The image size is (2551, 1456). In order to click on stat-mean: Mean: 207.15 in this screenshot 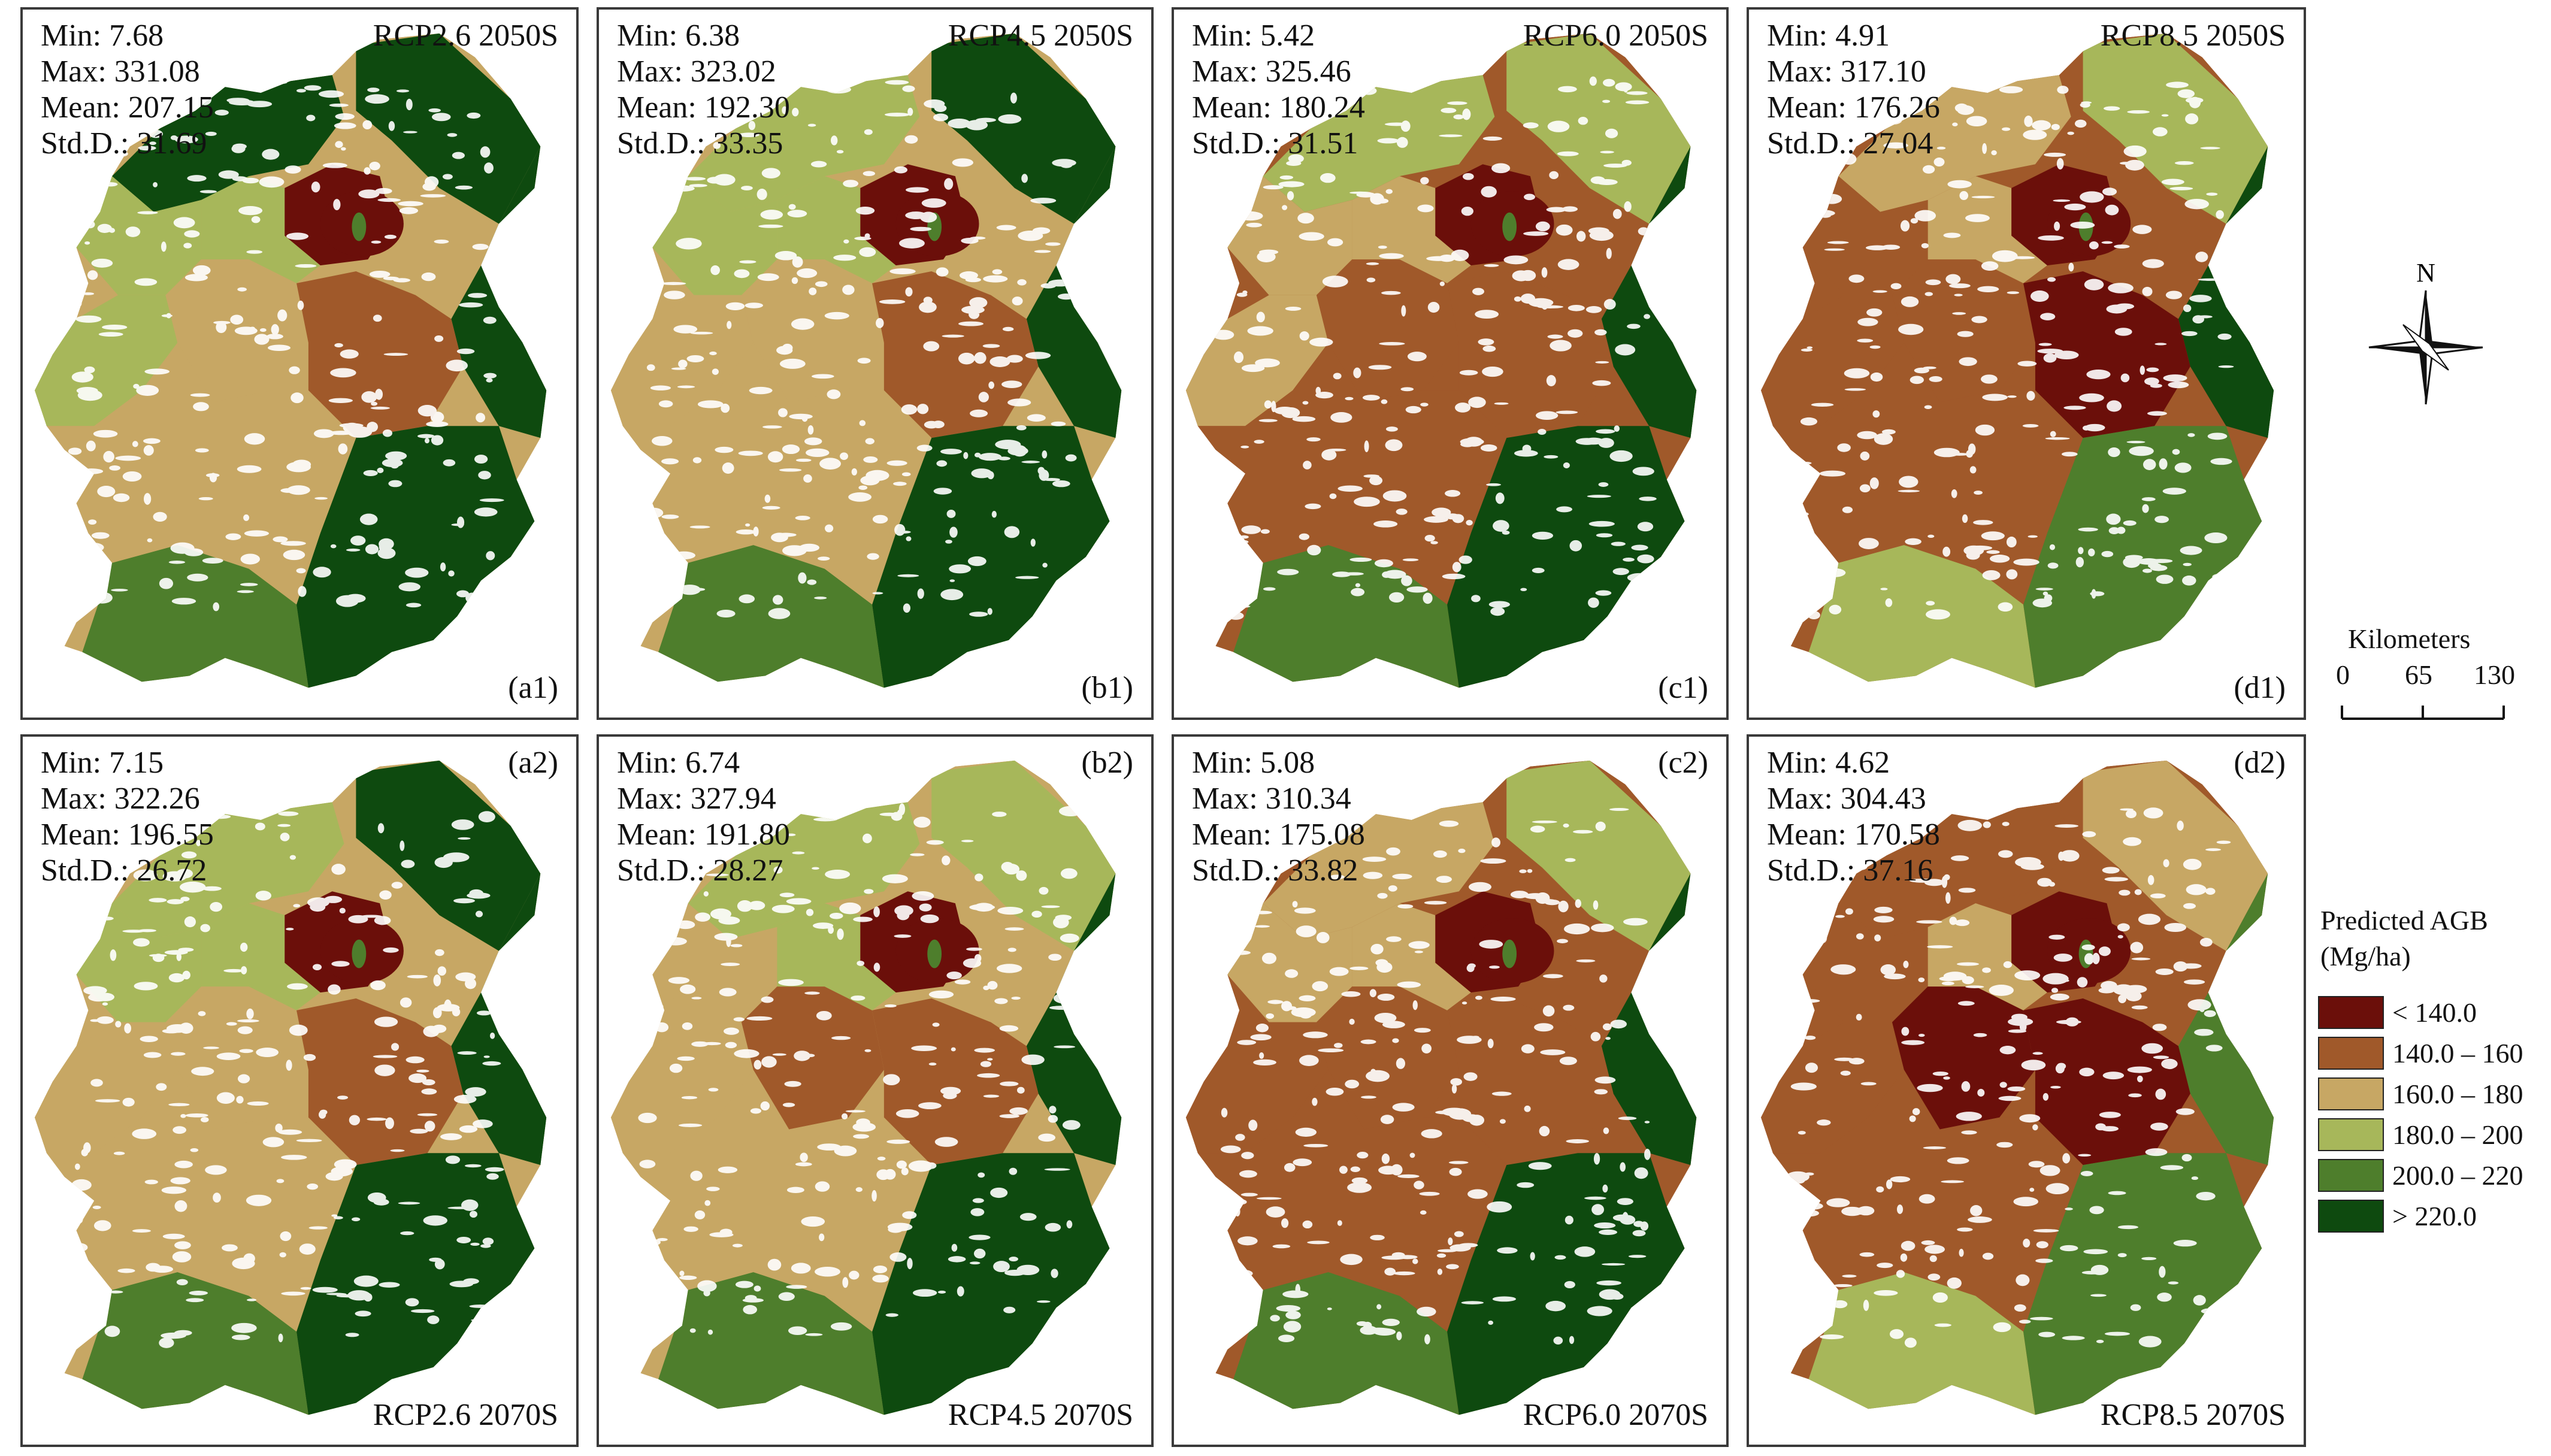, I will do `click(127, 107)`.